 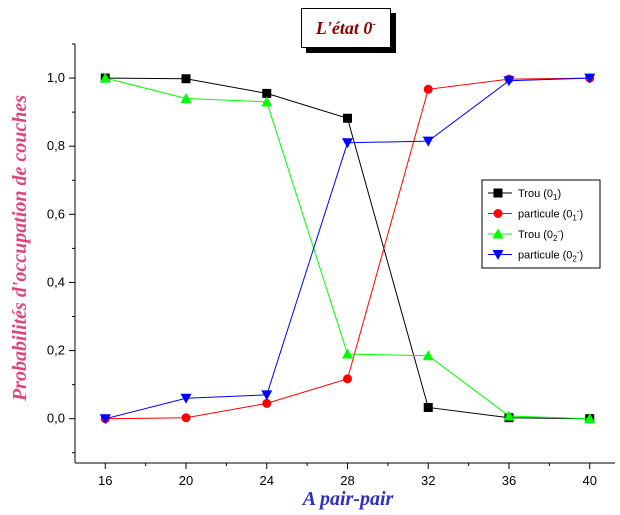 I want to click on y-tick-label: 0,6, so click(x=56, y=213).